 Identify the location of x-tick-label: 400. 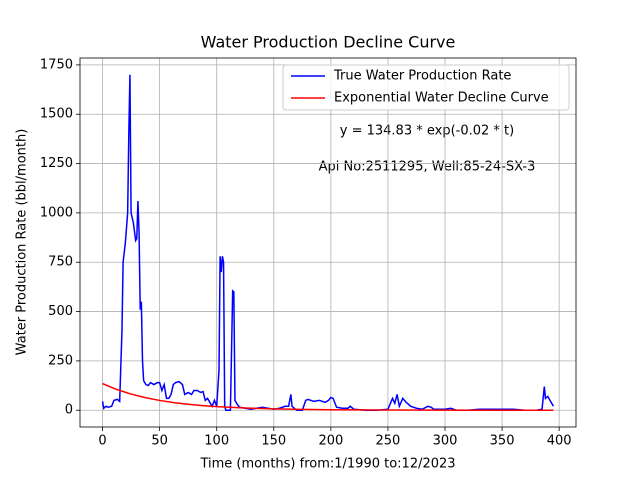
(559, 441).